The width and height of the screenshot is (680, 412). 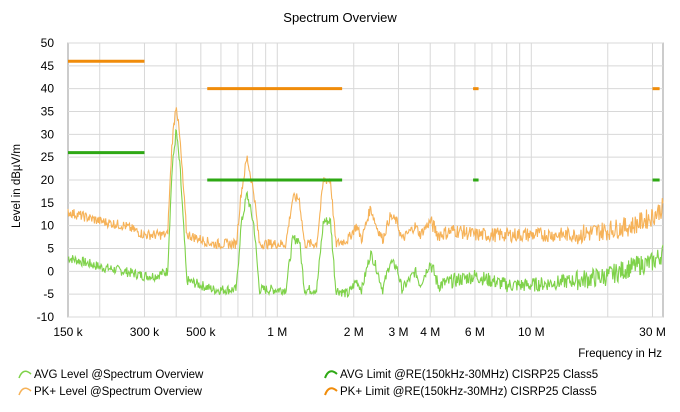 What do you see at coordinates (430, 332) in the screenshot?
I see `x-tick-label: 4 M` at bounding box center [430, 332].